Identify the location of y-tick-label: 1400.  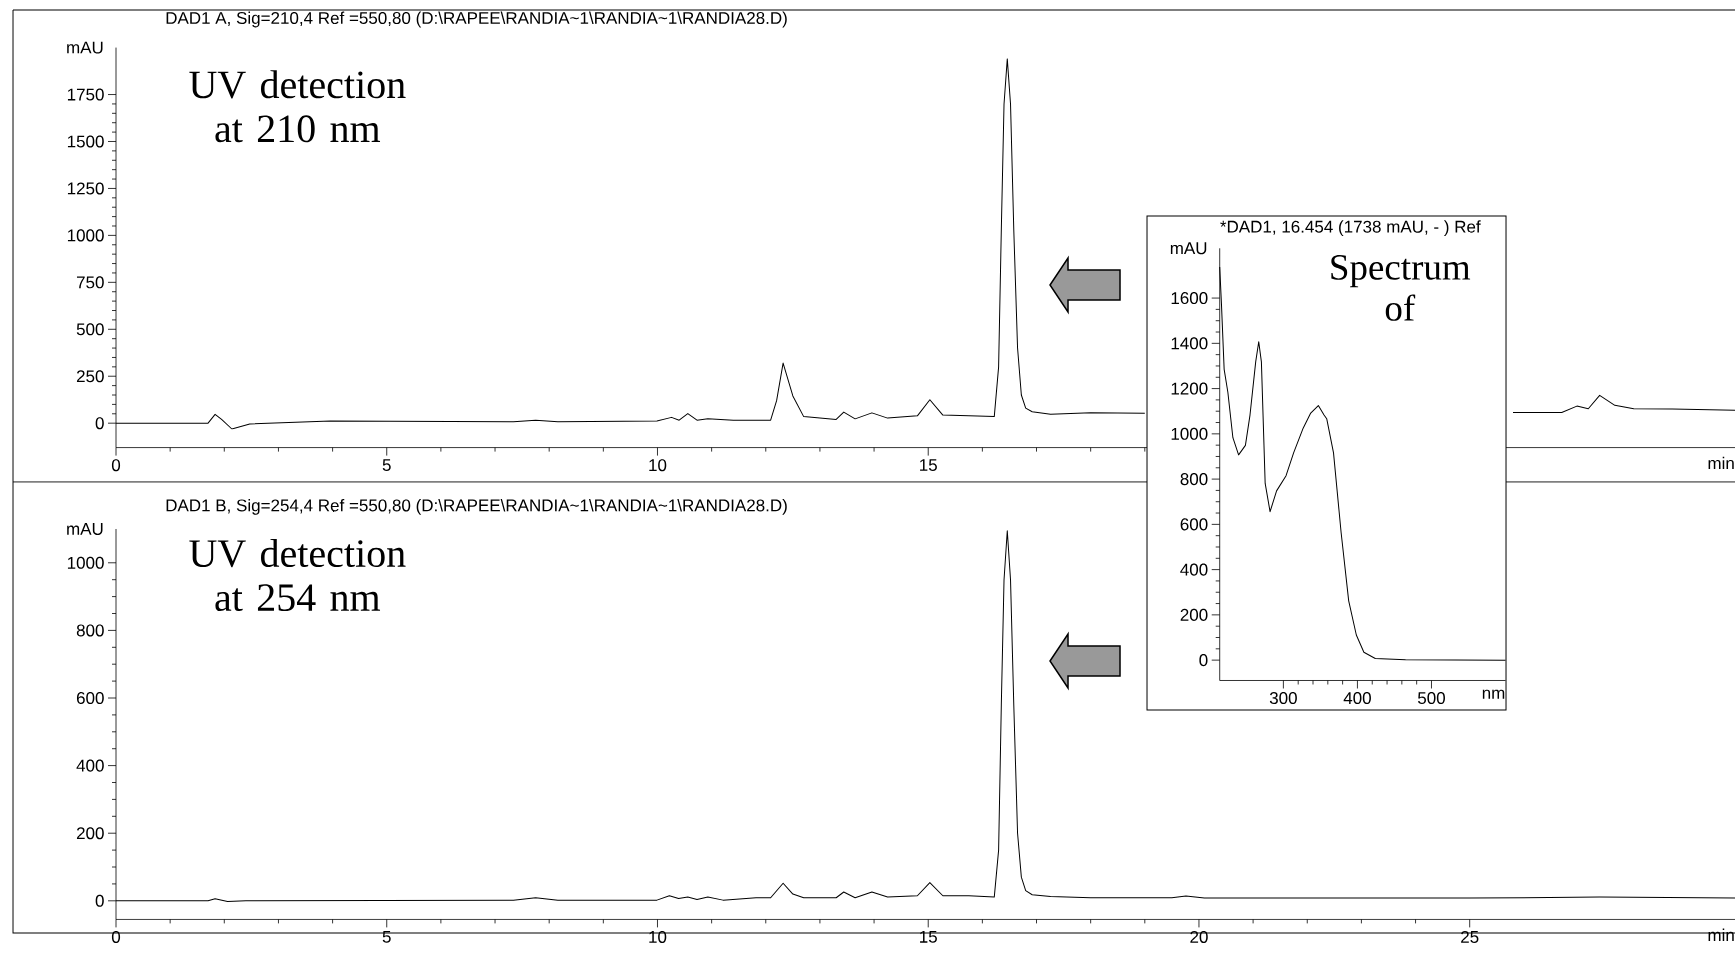
(1189, 343).